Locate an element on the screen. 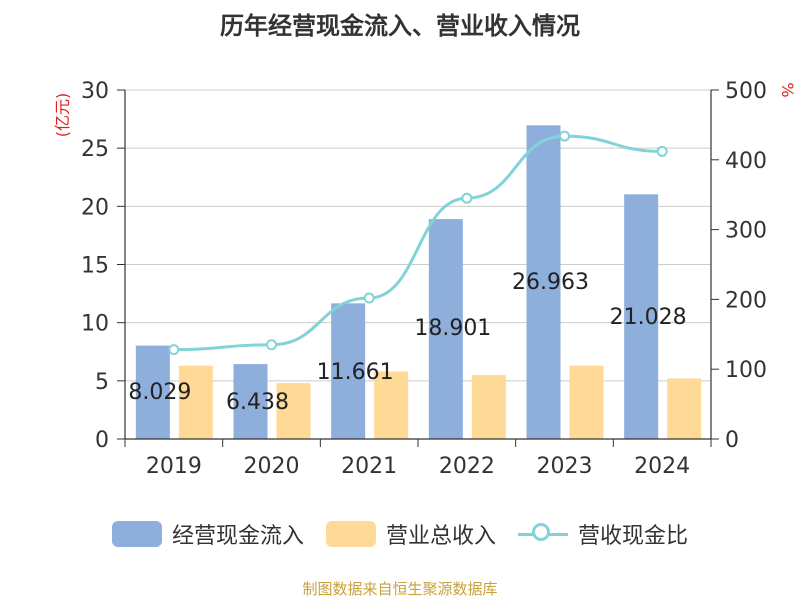 Image resolution: width=800 pixels, height=600 pixels. data-label-cash-inflow: 6.438 is located at coordinates (257, 402).